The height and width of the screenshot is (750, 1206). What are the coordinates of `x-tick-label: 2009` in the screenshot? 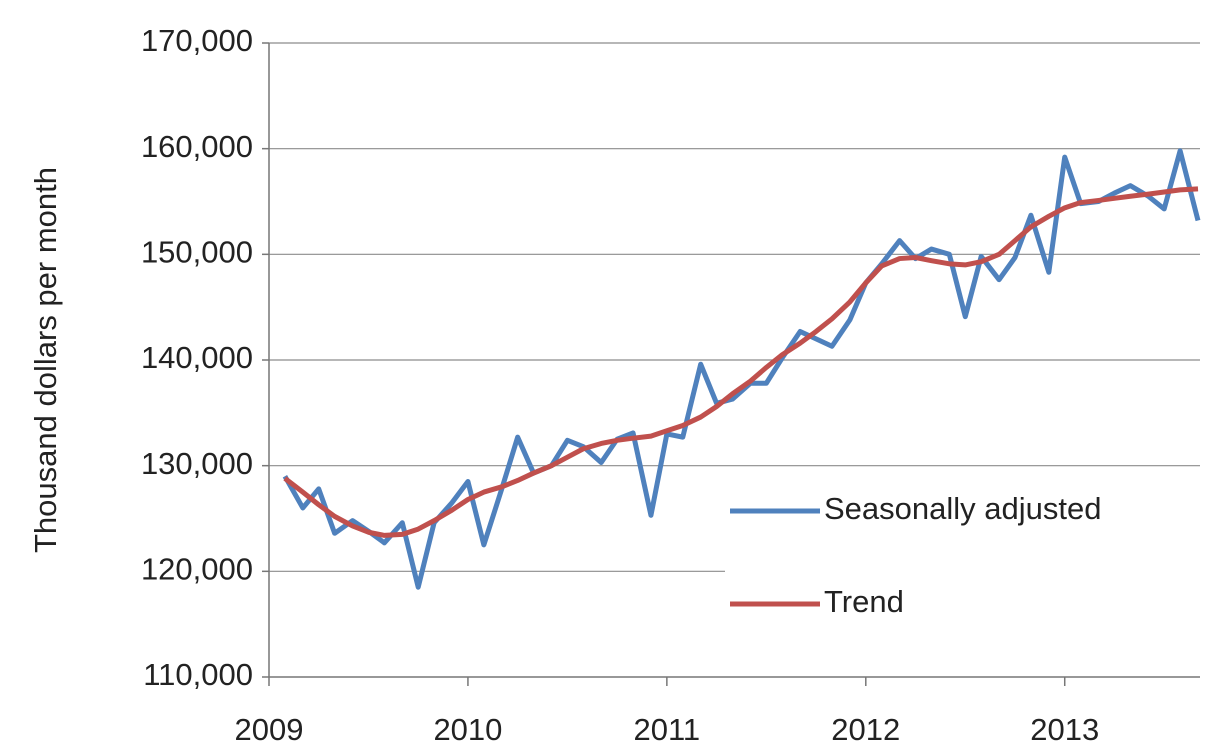 It's located at (269, 729).